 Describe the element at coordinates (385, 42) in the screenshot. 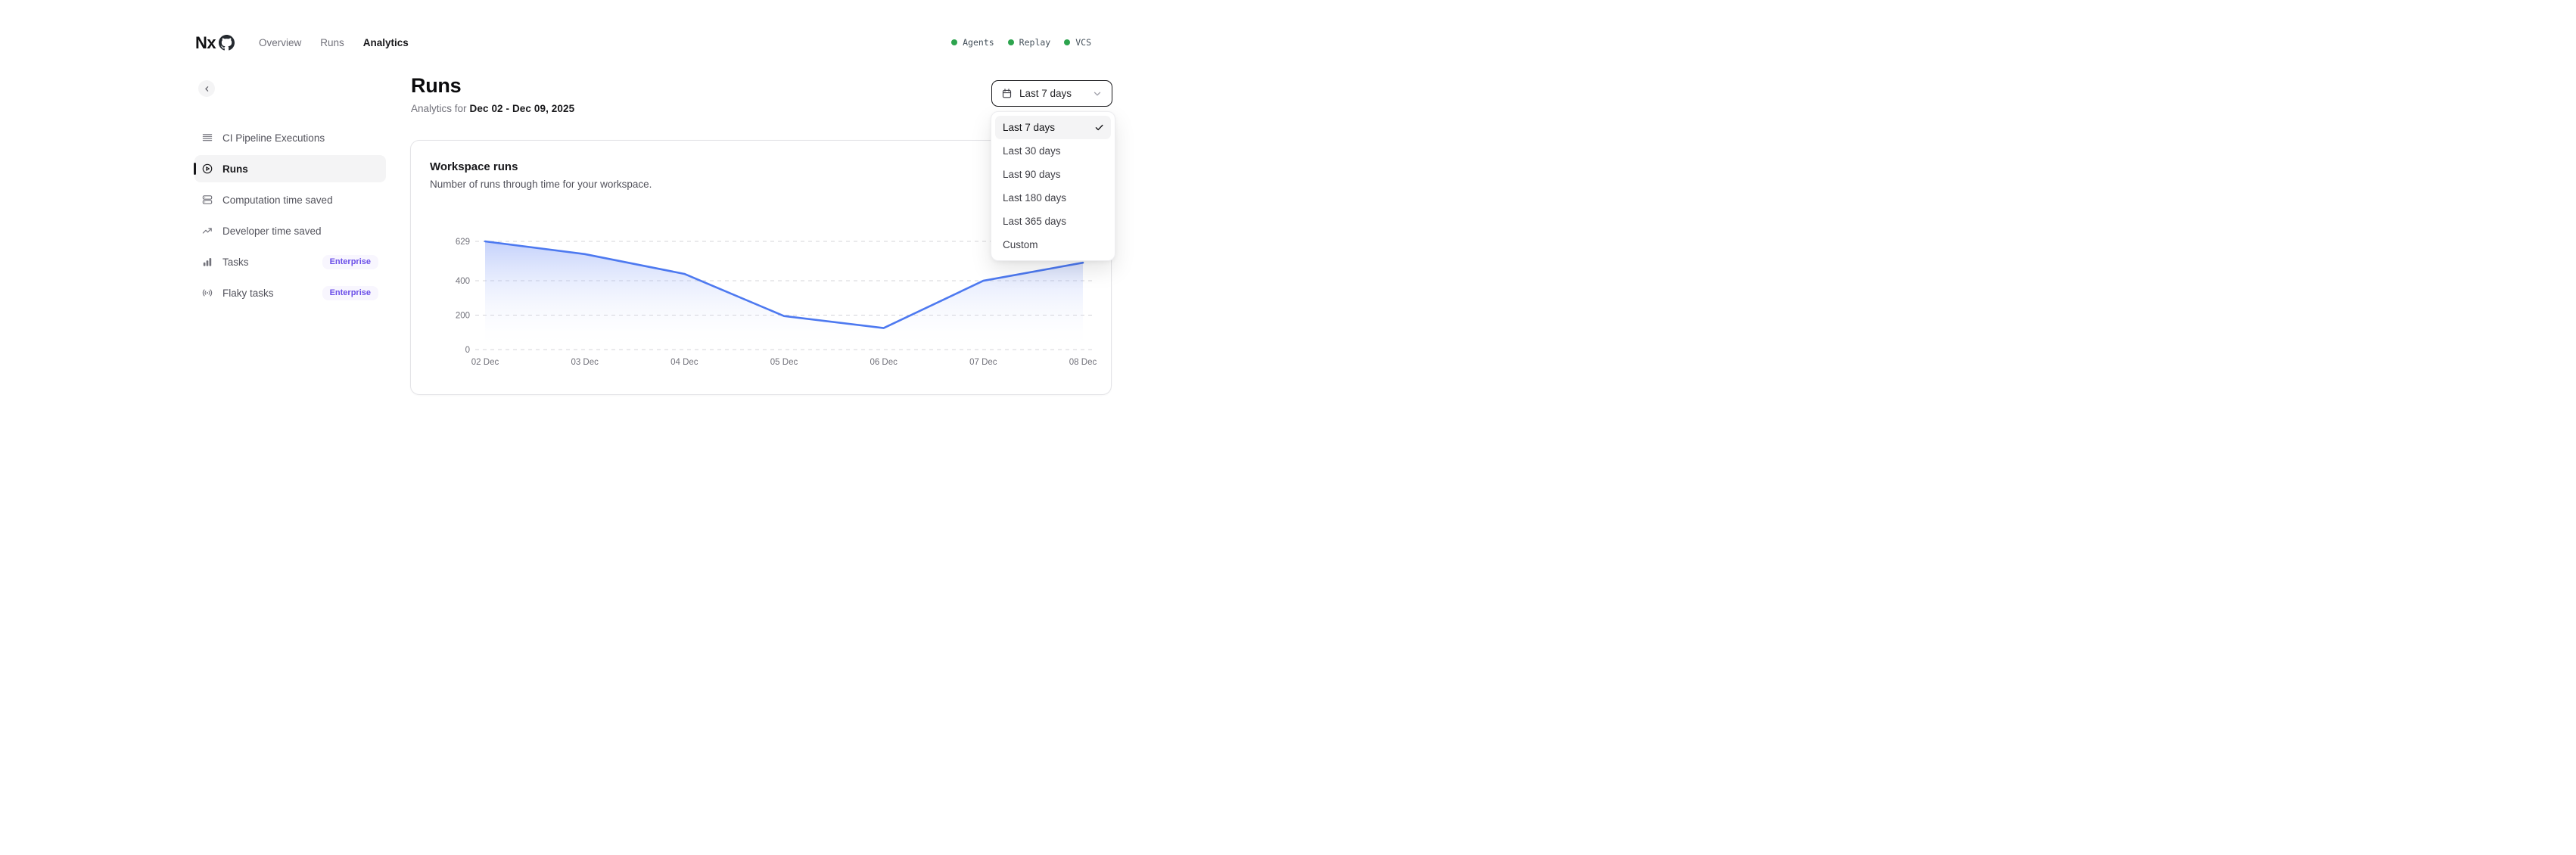

I see `nav-link-analytics: Analytics` at that location.